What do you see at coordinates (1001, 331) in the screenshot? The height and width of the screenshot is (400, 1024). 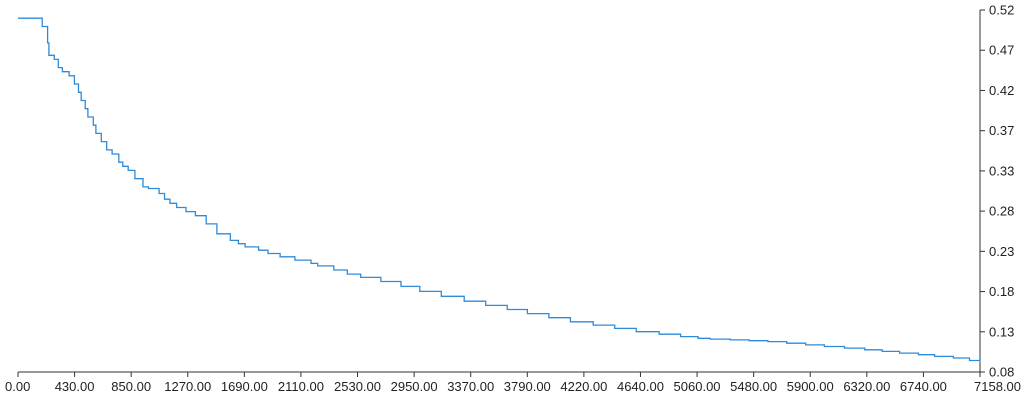 I see `y-tick-label: 0.13` at bounding box center [1001, 331].